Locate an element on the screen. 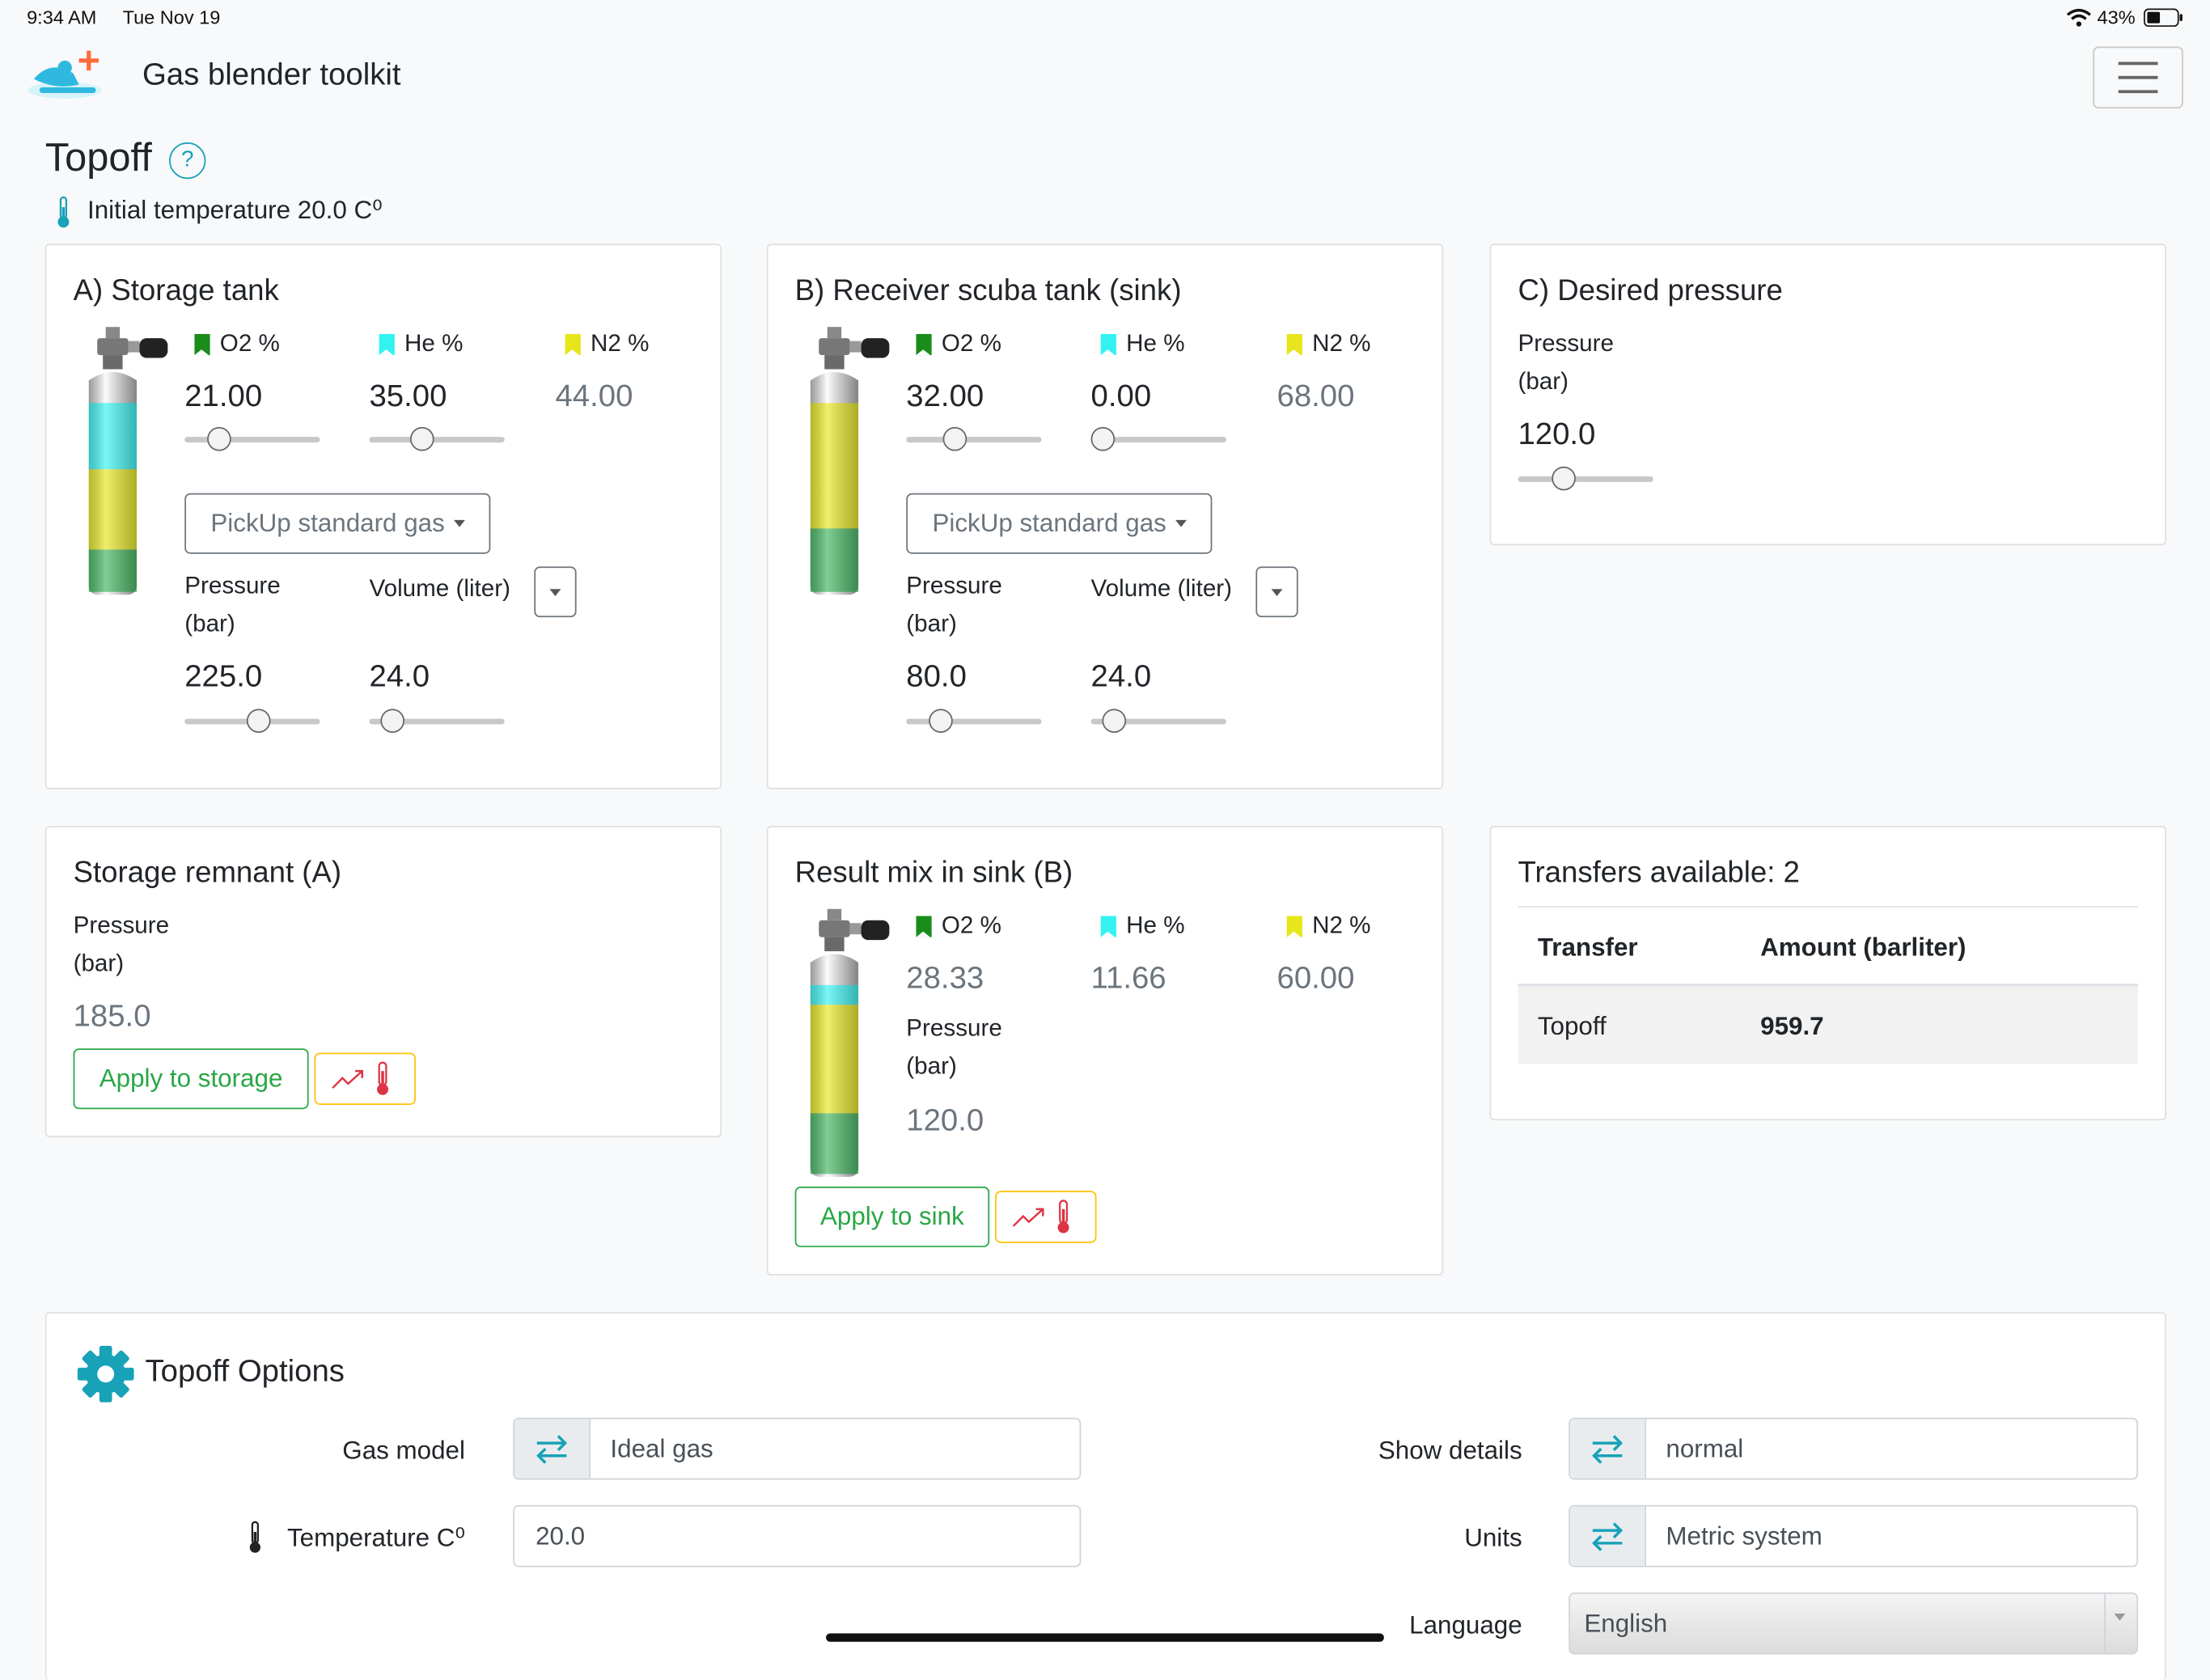 This screenshot has width=2210, height=1680. receiver-he-slider-thumb is located at coordinates (1103, 438).